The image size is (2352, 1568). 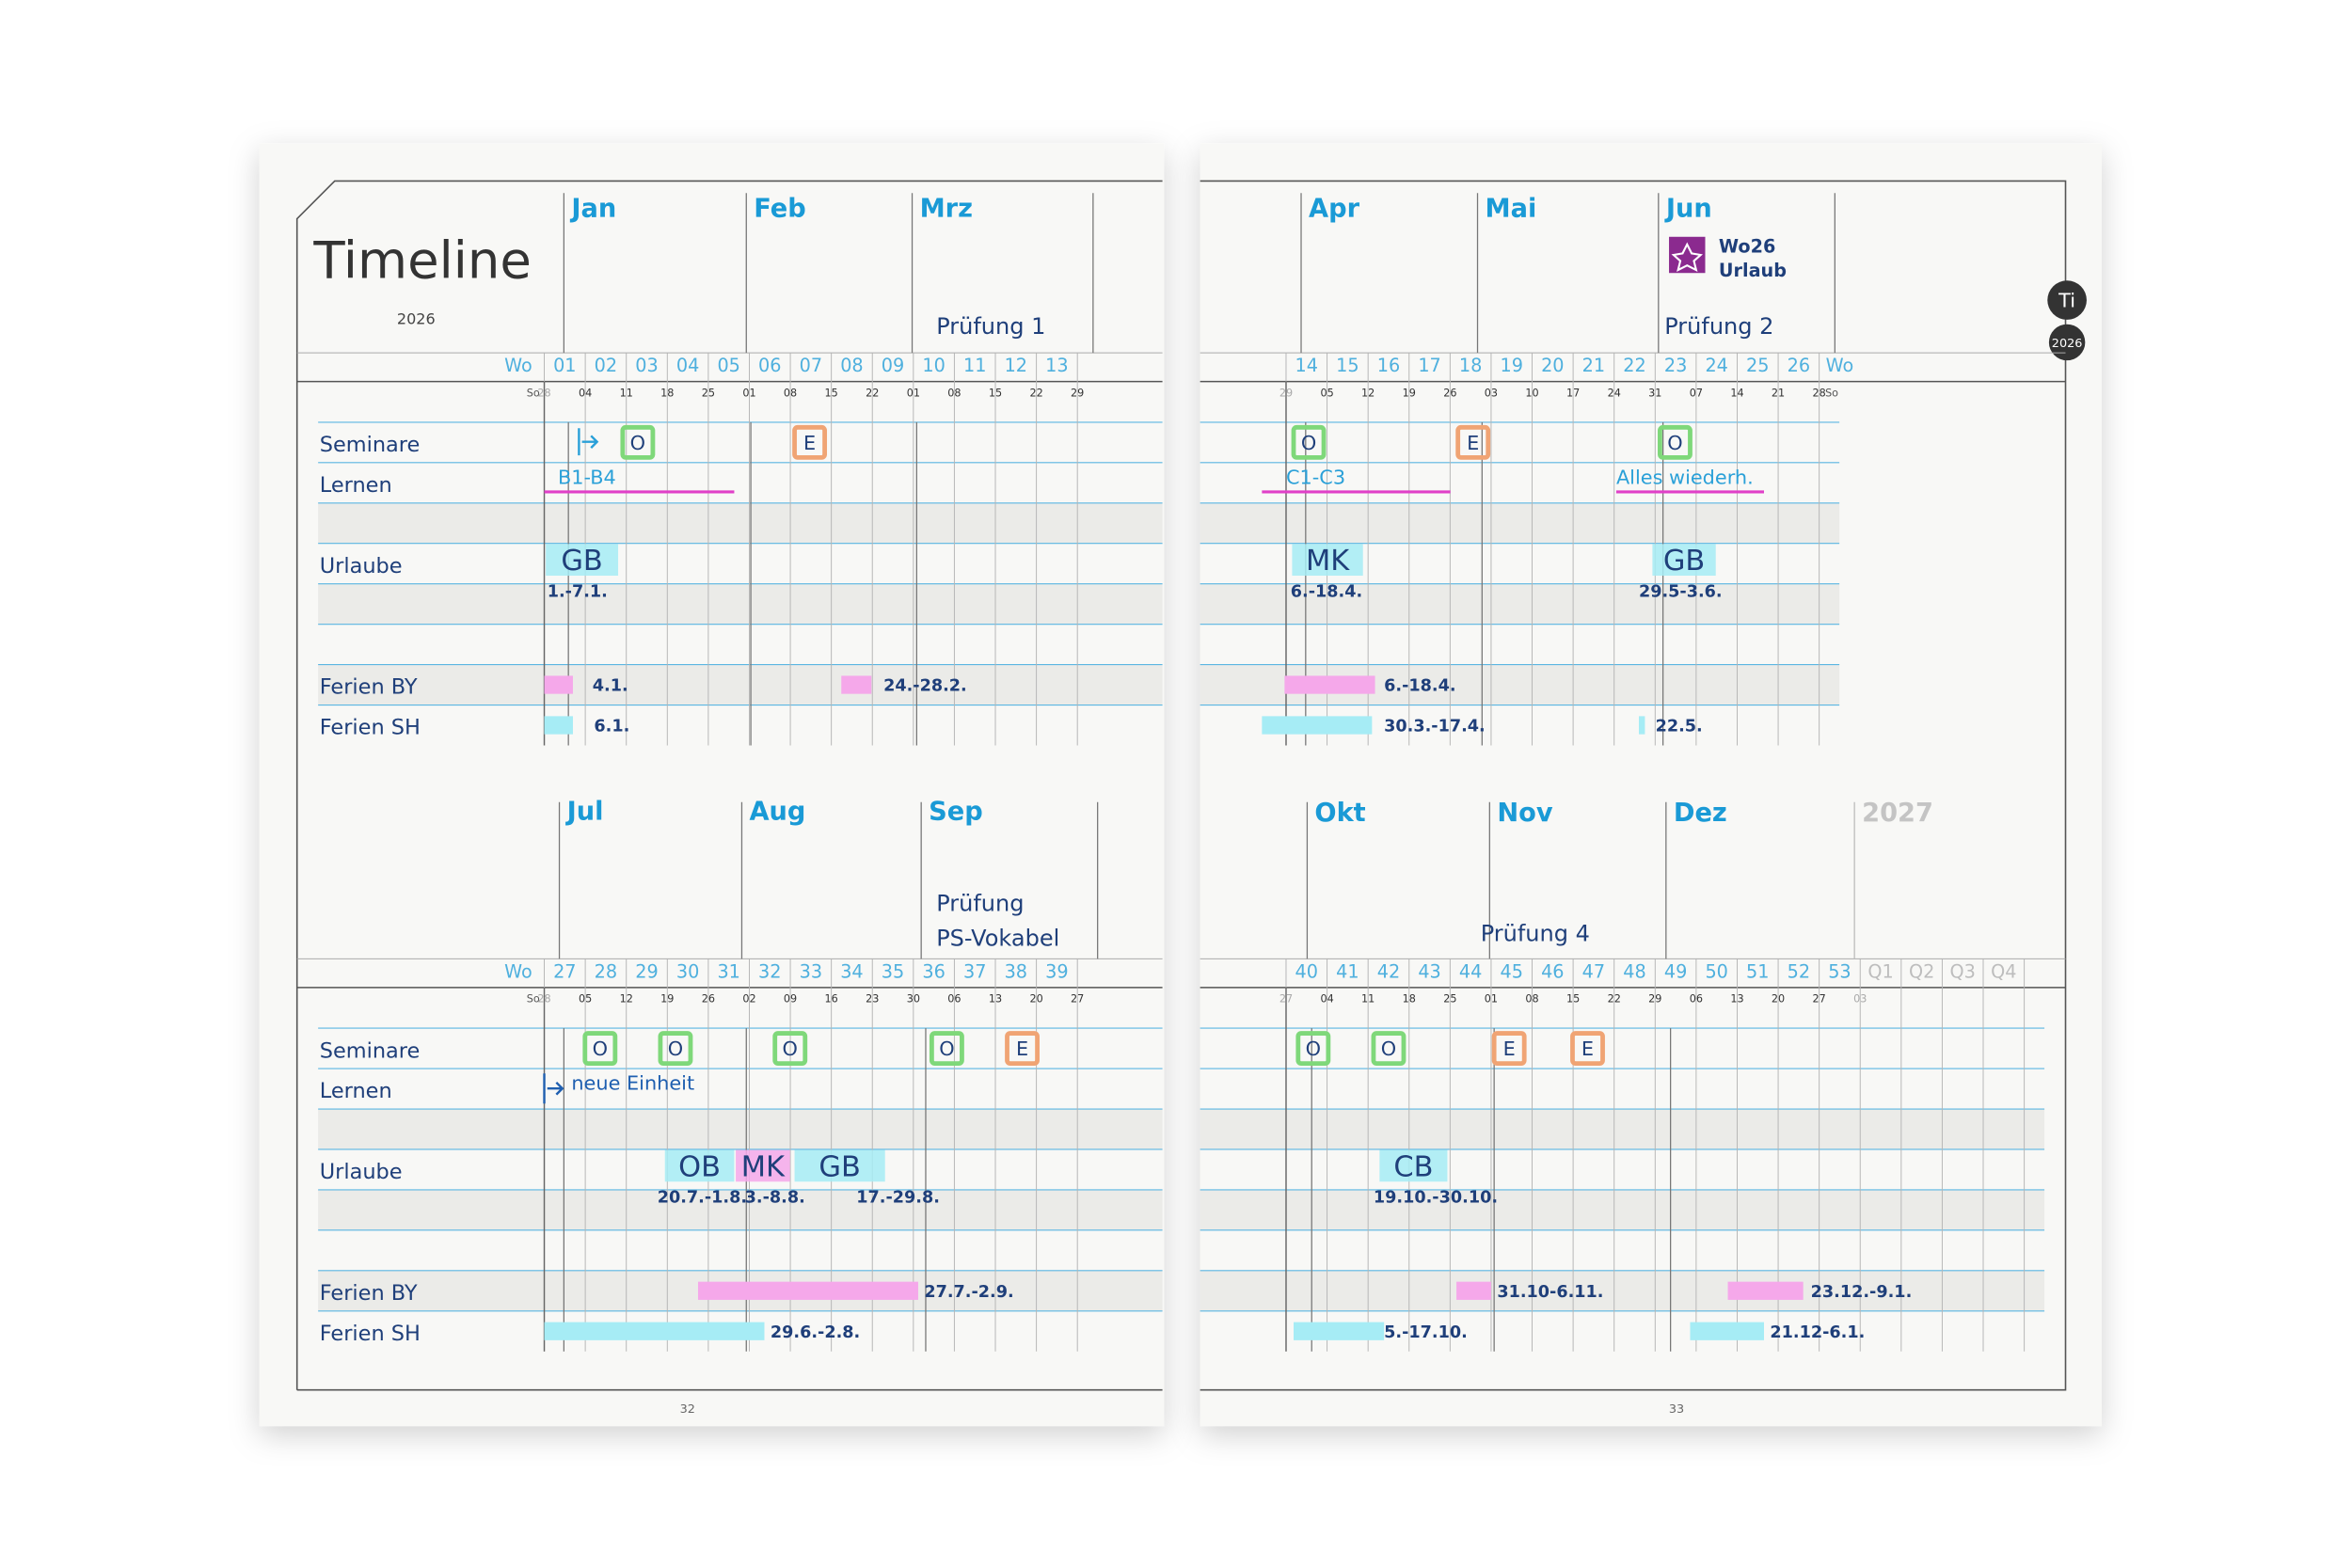 What do you see at coordinates (763, 1166) in the screenshot?
I see `vacation-label: MK` at bounding box center [763, 1166].